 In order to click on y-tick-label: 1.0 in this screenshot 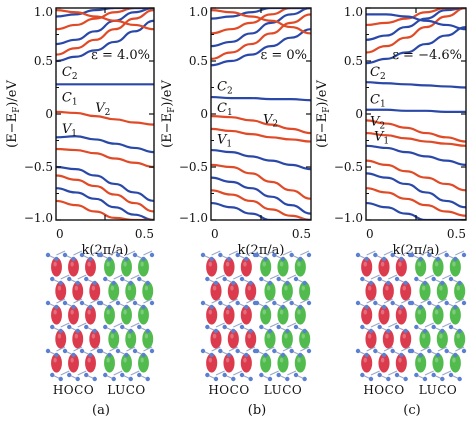, I will do `click(353, 12)`.